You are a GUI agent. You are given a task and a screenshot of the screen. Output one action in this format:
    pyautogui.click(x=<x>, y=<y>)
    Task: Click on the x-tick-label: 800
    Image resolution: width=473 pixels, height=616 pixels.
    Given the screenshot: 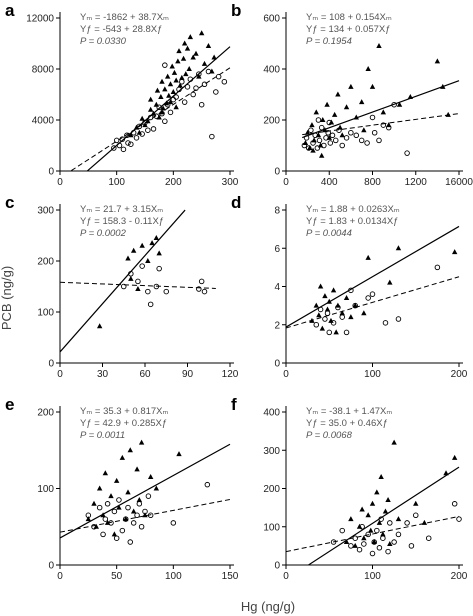 What is the action you would take?
    pyautogui.click(x=372, y=182)
    